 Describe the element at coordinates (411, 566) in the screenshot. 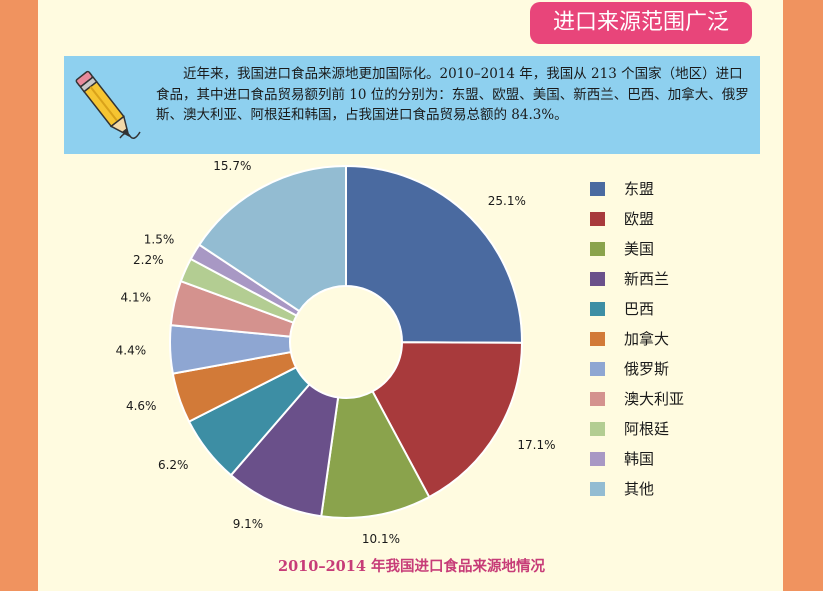

I see `chart-caption: 2010–2014 年我国进口食品来源地情况` at that location.